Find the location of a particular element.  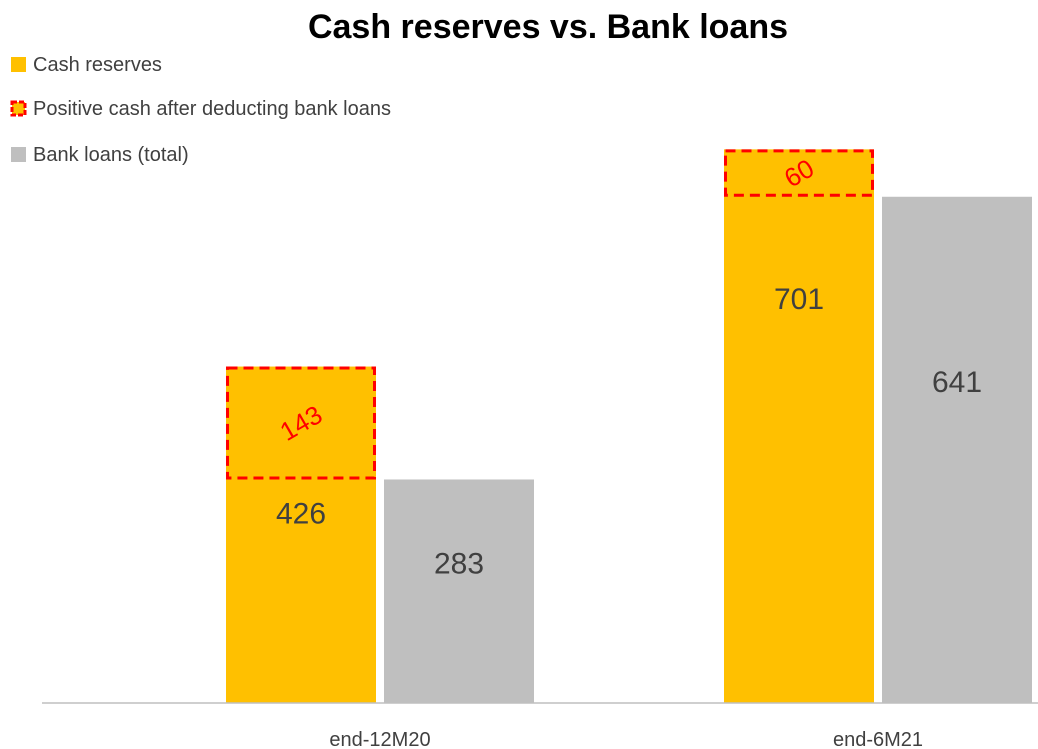

legend-item-positive-cash: Positive cash after deducting bank loans is located at coordinates (200, 109).